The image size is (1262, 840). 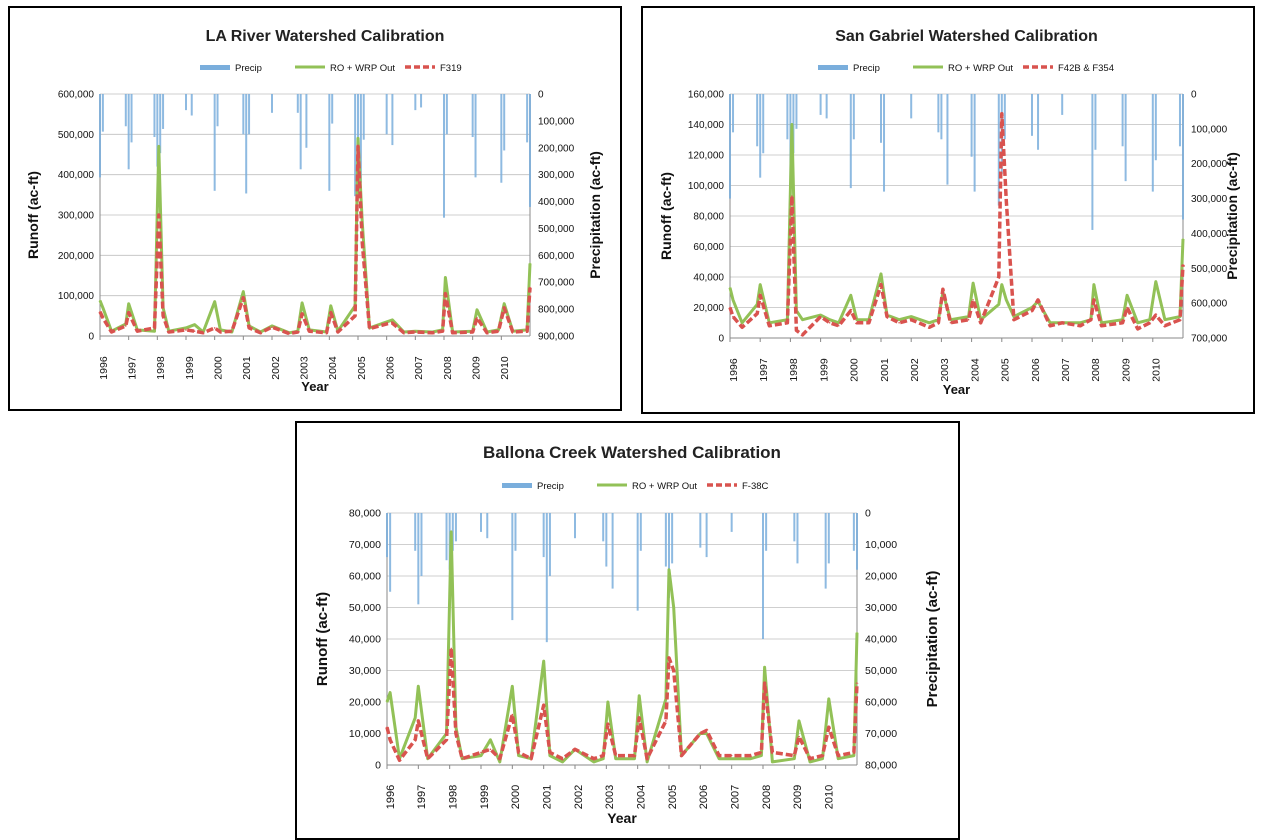 What do you see at coordinates (315, 156) in the screenshot?
I see `precip-bars` at bounding box center [315, 156].